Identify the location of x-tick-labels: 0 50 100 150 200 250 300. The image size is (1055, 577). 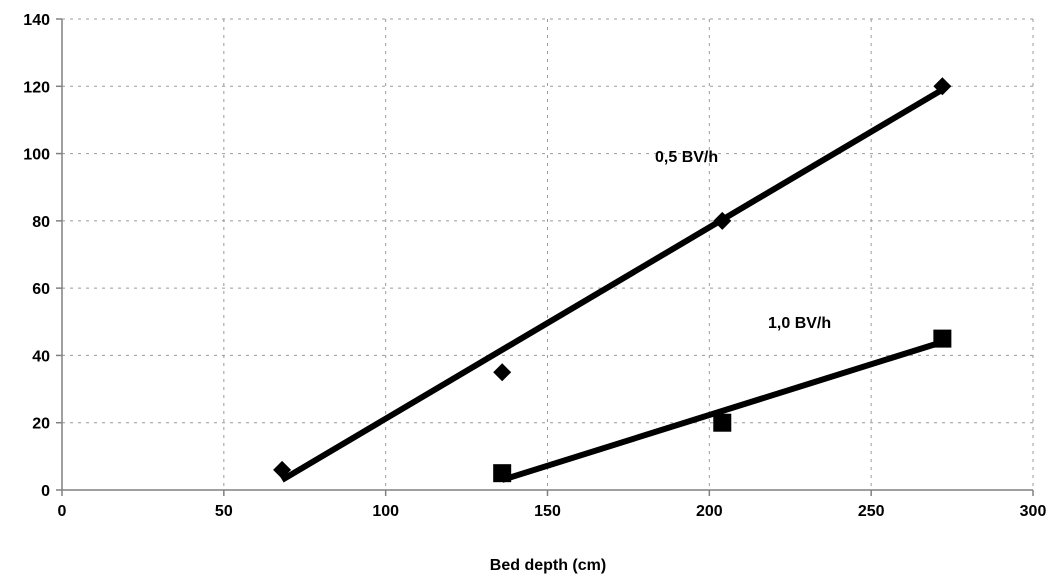
(552, 511).